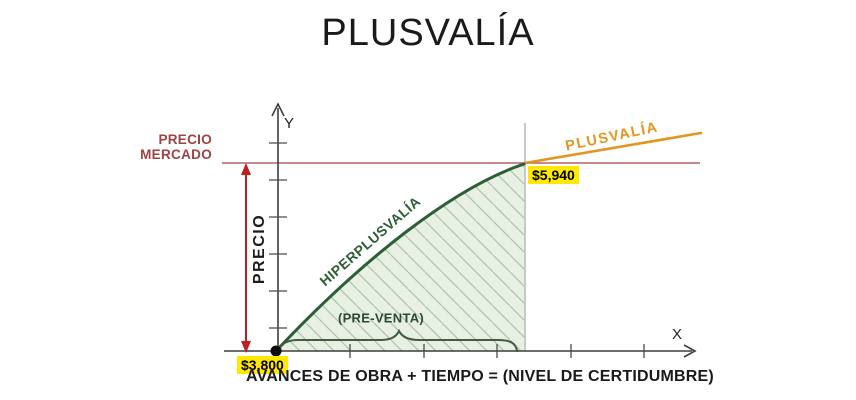 This screenshot has height=400, width=856. What do you see at coordinates (690, 351) in the screenshot?
I see `x-axis-arrow-icon` at bounding box center [690, 351].